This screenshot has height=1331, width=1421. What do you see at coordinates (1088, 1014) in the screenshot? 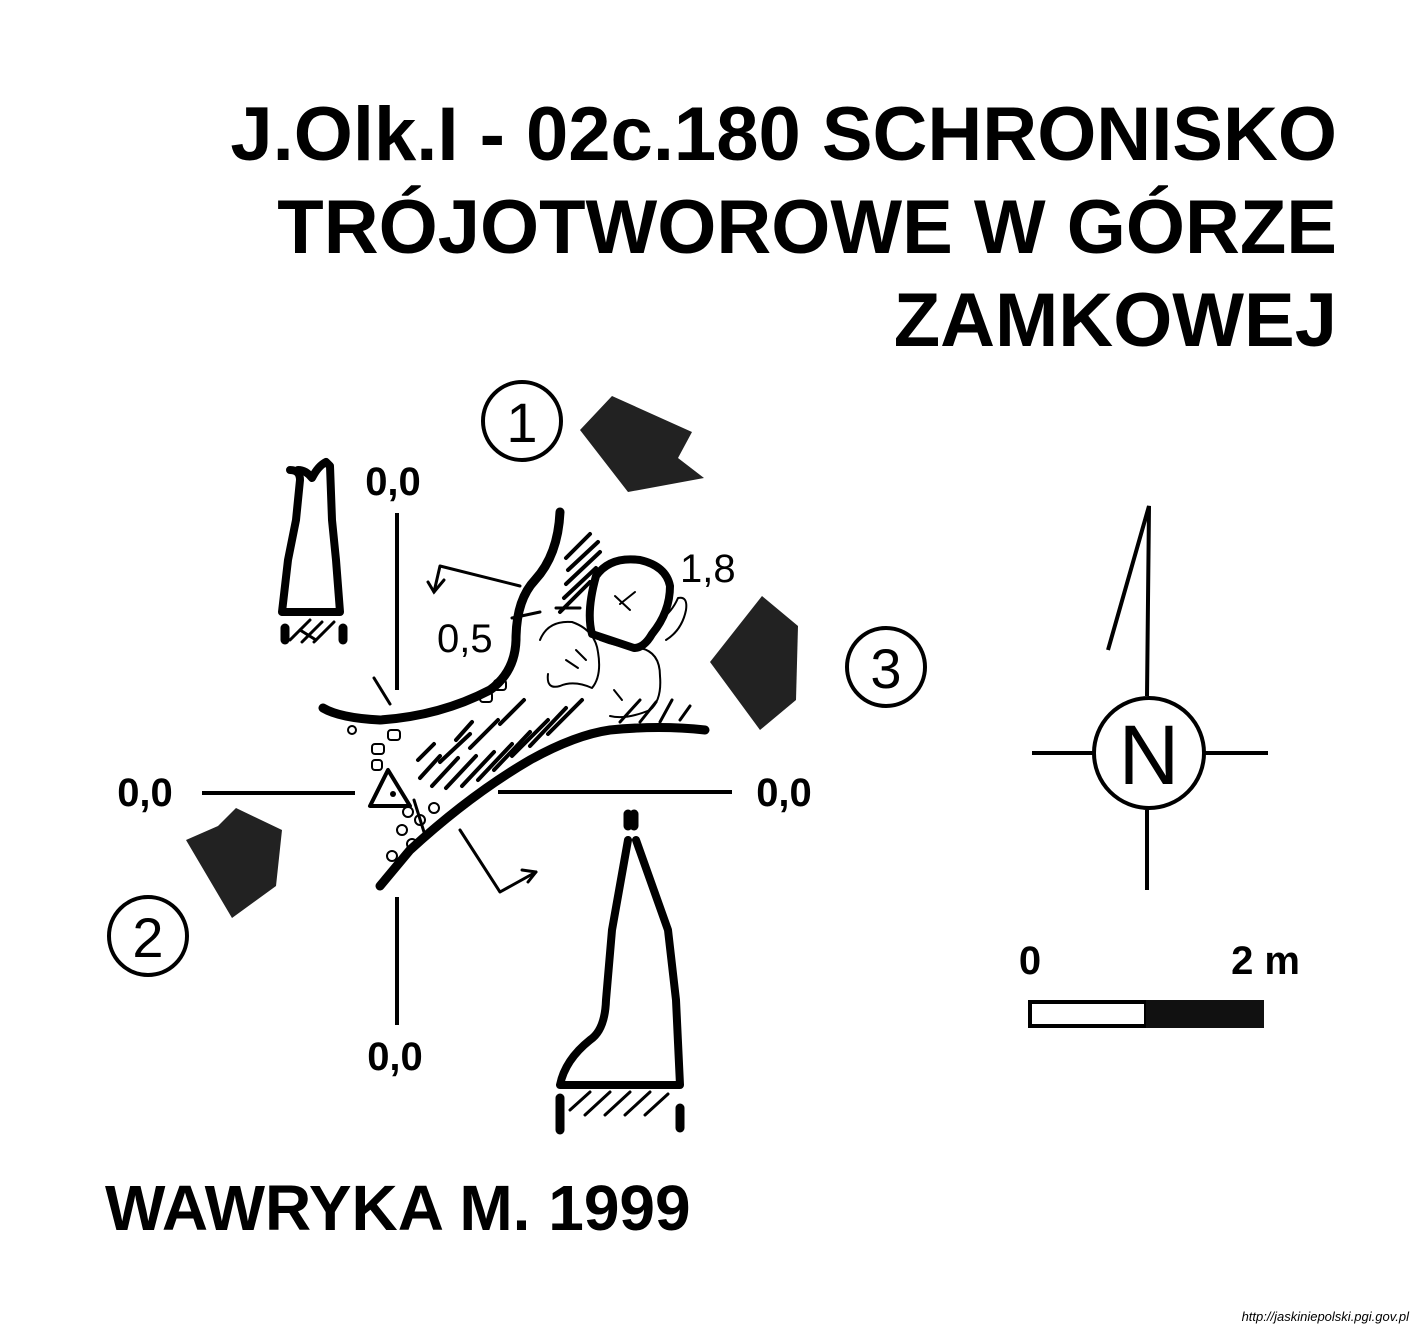
I see `scale-bar-white-segment` at bounding box center [1088, 1014].